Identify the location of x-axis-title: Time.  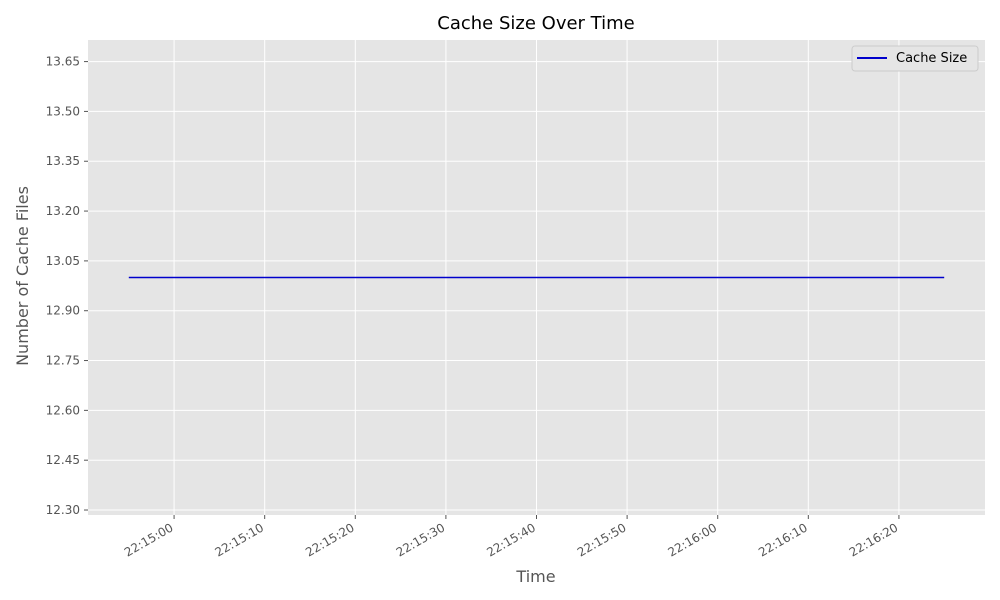
(535, 576).